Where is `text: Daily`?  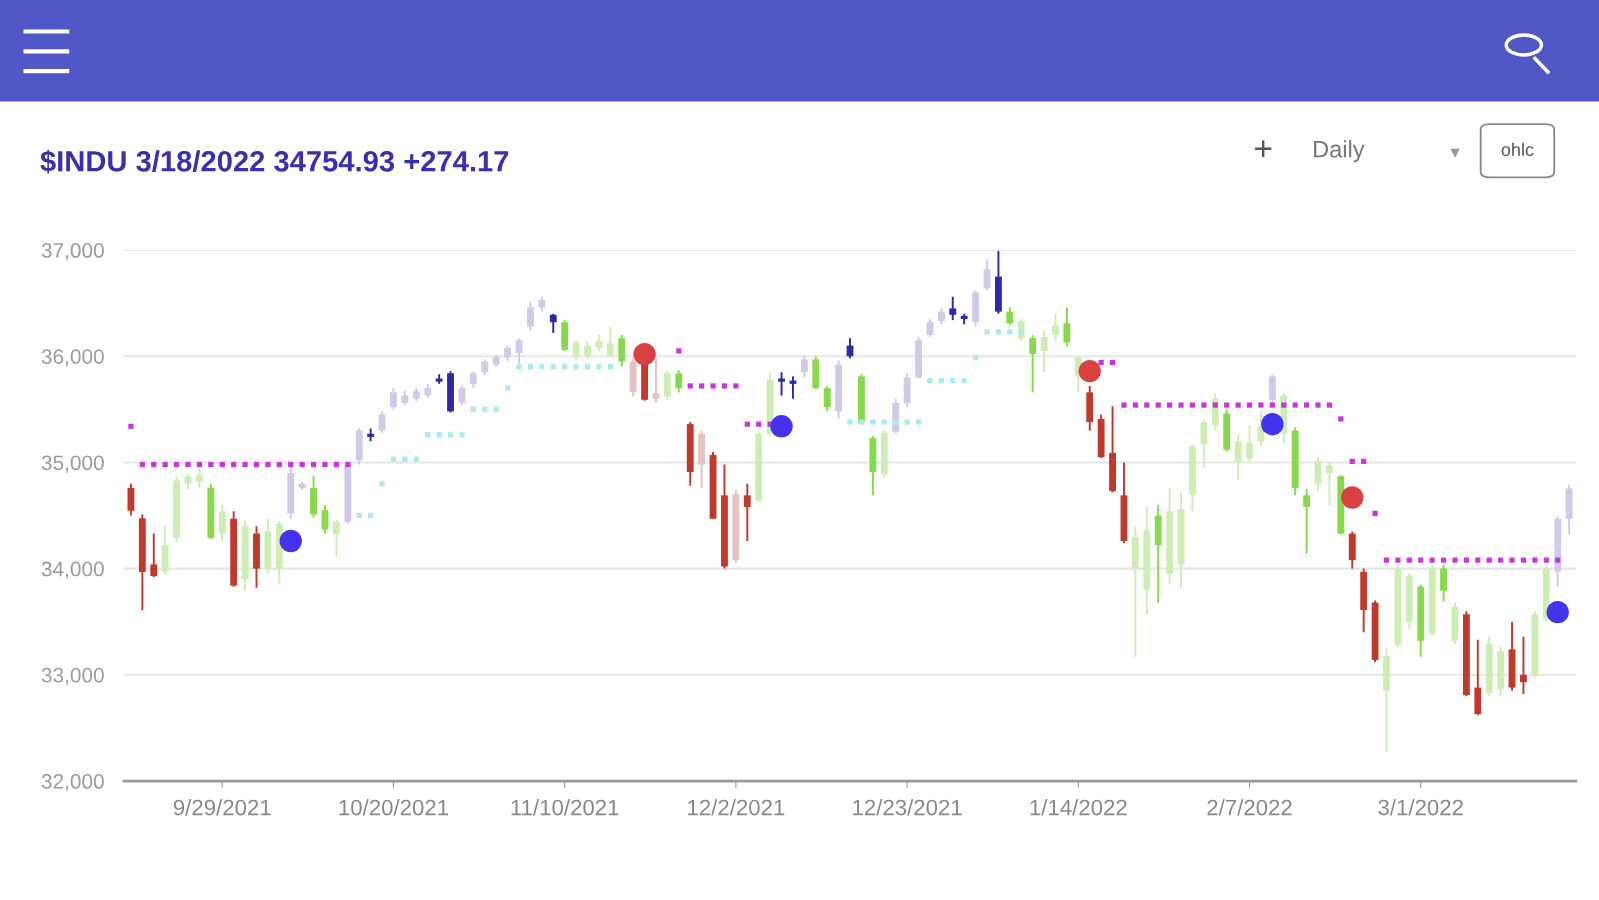
text: Daily is located at coordinates (1339, 151).